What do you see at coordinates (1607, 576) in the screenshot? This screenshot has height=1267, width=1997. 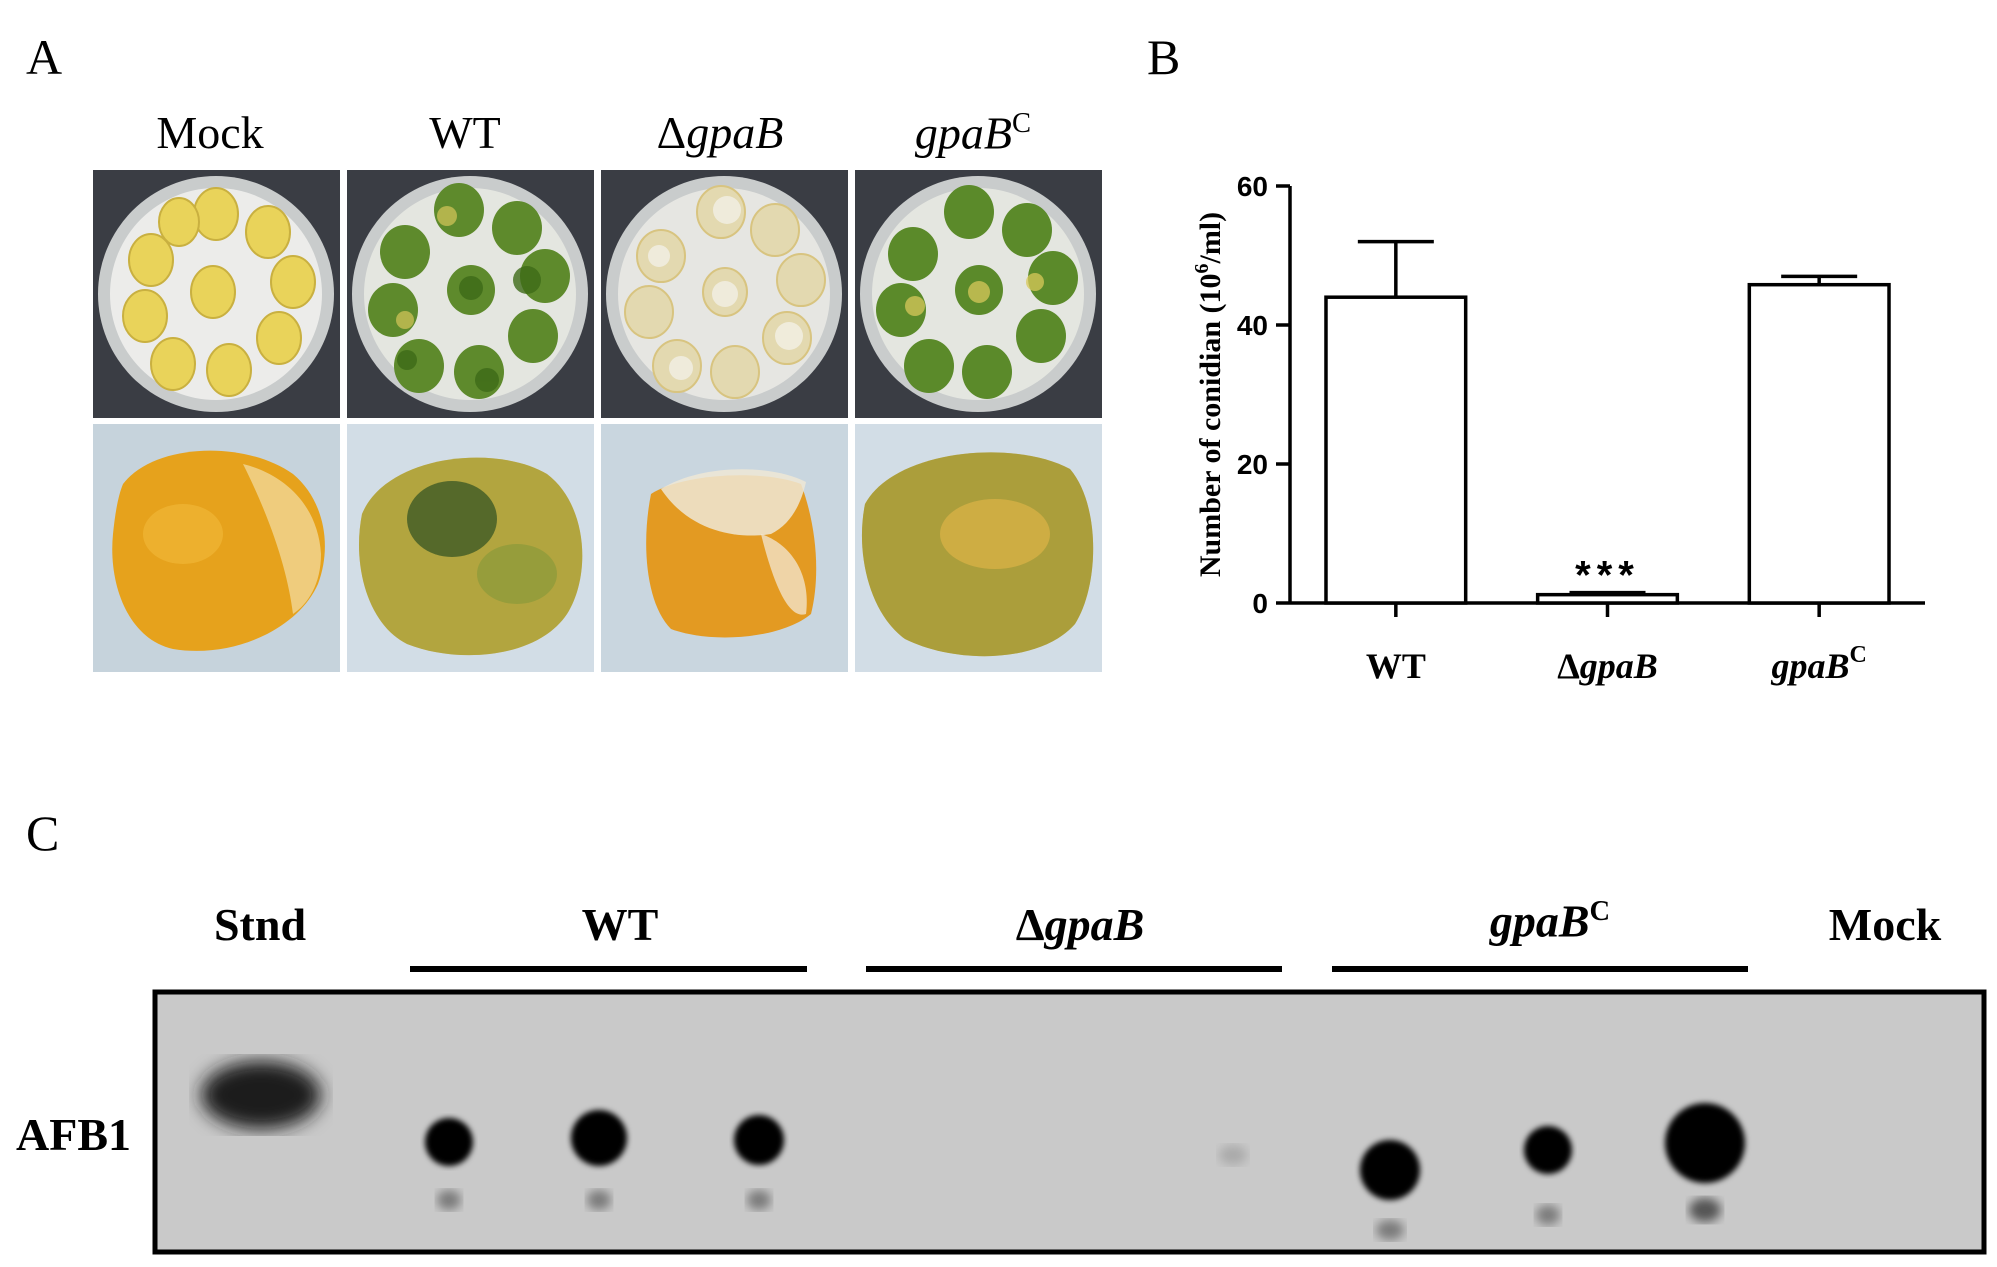 I see `significance-annotation: ***` at bounding box center [1607, 576].